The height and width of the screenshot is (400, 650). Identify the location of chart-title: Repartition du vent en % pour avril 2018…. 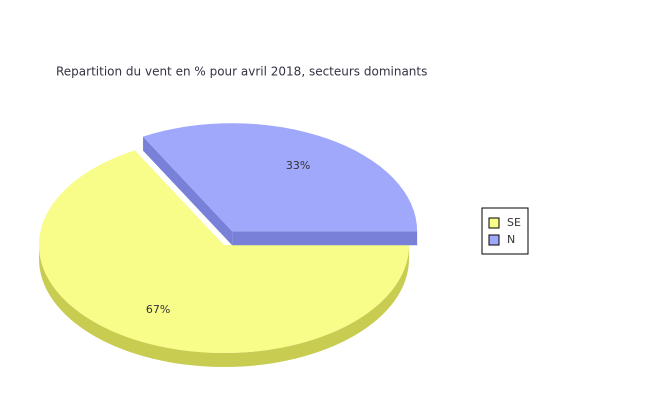
(241, 72).